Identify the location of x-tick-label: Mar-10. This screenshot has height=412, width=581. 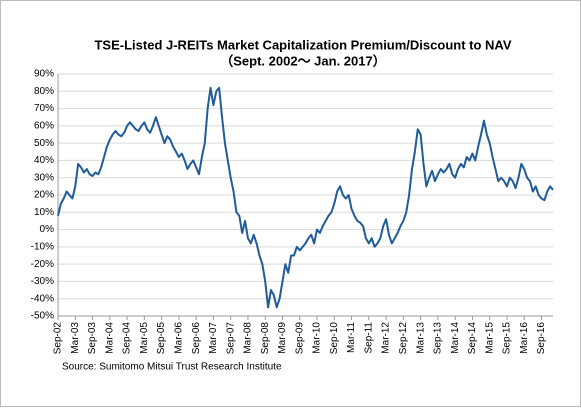
(317, 338).